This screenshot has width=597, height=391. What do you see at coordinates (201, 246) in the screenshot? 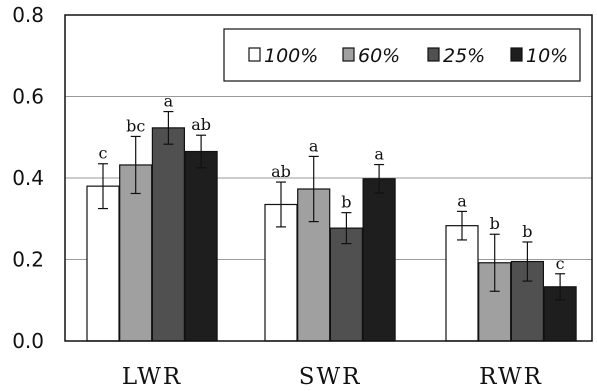
I see `bar-10pct-LWR` at bounding box center [201, 246].